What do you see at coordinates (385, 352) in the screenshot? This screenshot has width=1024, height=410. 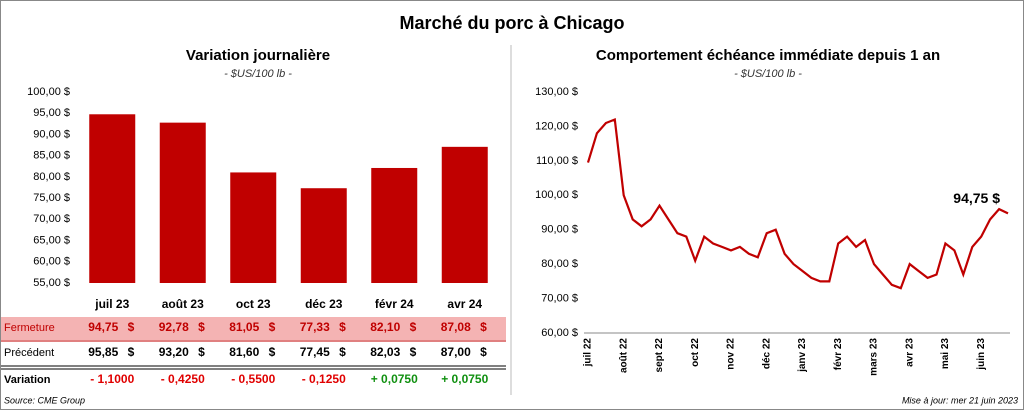 I see `cell-value: 82,03` at bounding box center [385, 352].